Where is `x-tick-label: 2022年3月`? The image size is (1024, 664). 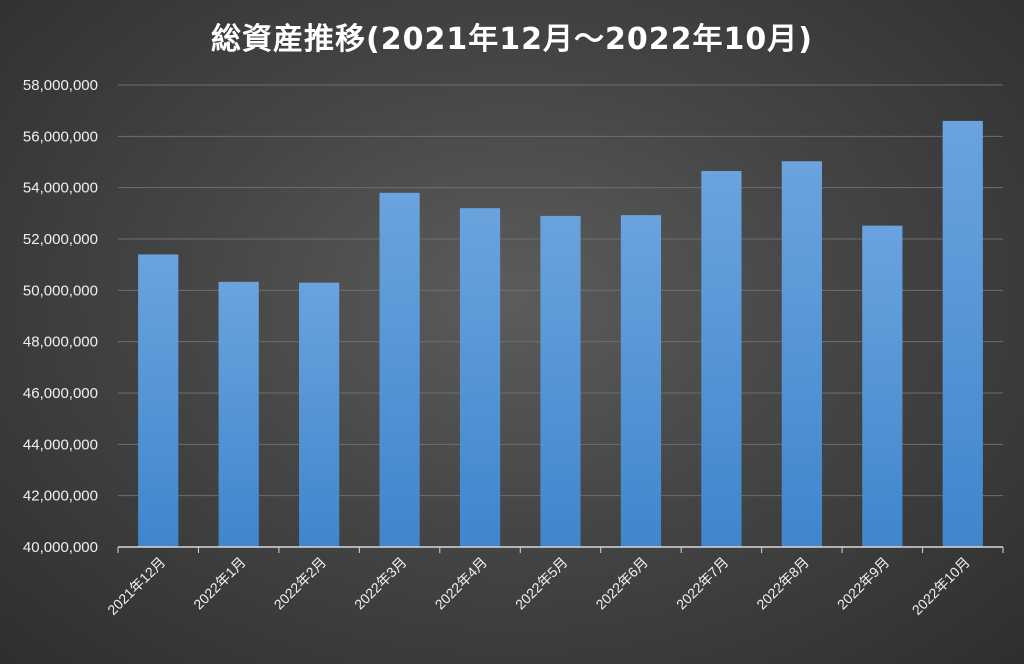 x-tick-label: 2022年3月 is located at coordinates (380, 583).